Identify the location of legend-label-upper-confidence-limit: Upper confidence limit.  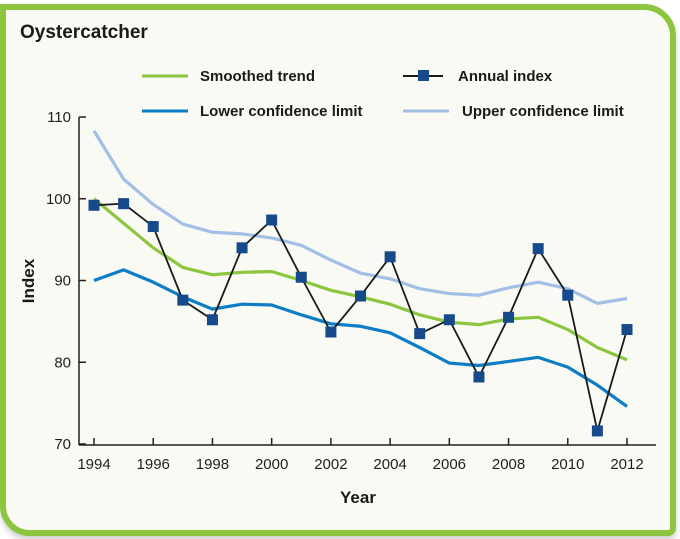
(543, 111).